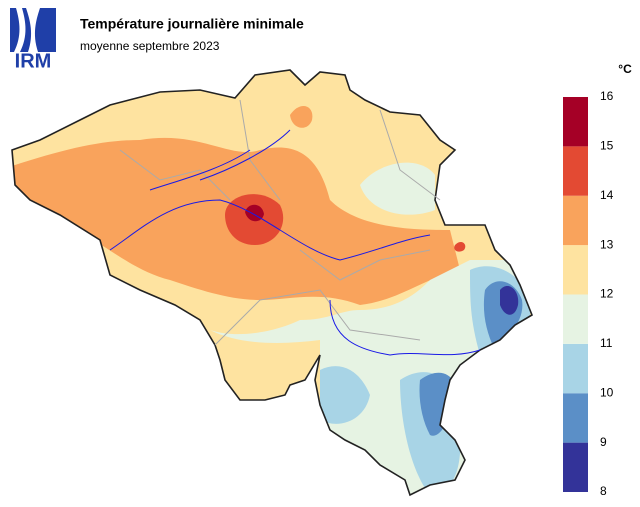  What do you see at coordinates (607, 244) in the screenshot?
I see `legend-tick-label: 13` at bounding box center [607, 244].